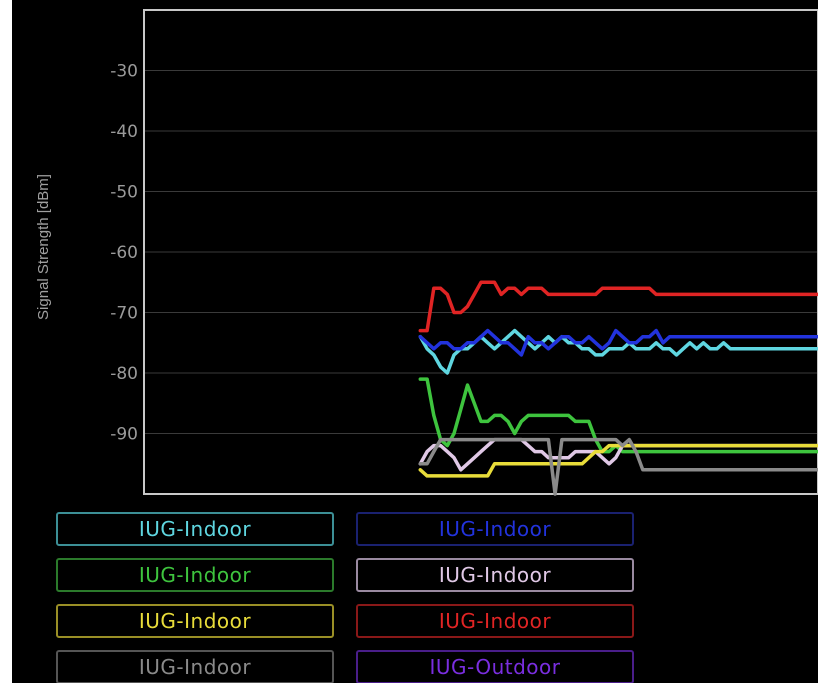 This screenshot has width=827, height=683. I want to click on y-tick-label: -70, so click(124, 314).